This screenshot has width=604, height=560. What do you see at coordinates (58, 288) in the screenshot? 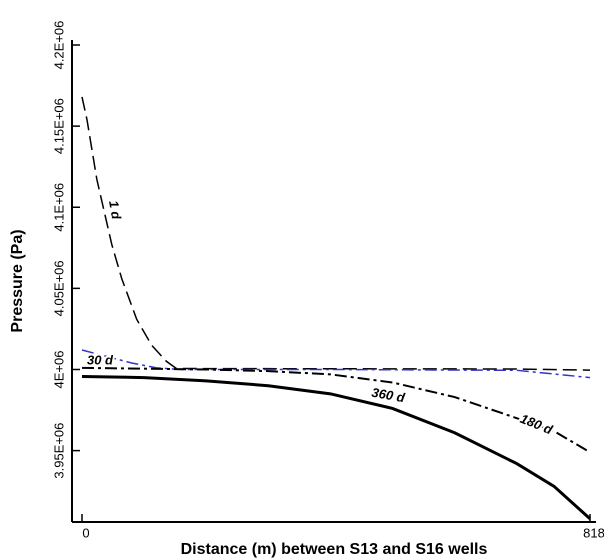
I see `y-tick-label: 4.05E+06` at bounding box center [58, 288].